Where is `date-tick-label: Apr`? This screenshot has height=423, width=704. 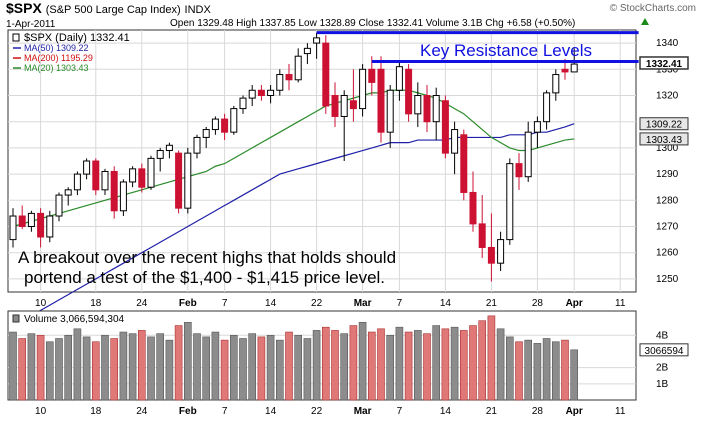
date-tick-label: Apr is located at coordinates (574, 303).